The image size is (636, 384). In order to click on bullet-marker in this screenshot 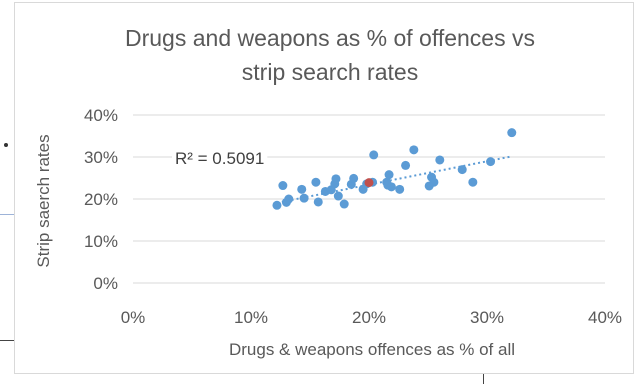, I will do `click(6, 145)`.